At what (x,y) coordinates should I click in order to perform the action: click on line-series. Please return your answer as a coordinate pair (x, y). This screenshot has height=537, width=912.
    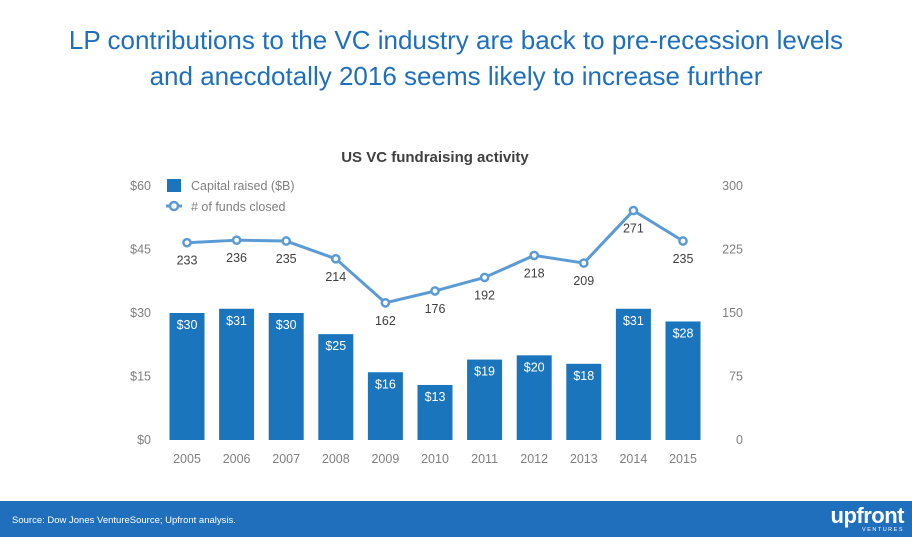
    Looking at the image, I should click on (435, 256).